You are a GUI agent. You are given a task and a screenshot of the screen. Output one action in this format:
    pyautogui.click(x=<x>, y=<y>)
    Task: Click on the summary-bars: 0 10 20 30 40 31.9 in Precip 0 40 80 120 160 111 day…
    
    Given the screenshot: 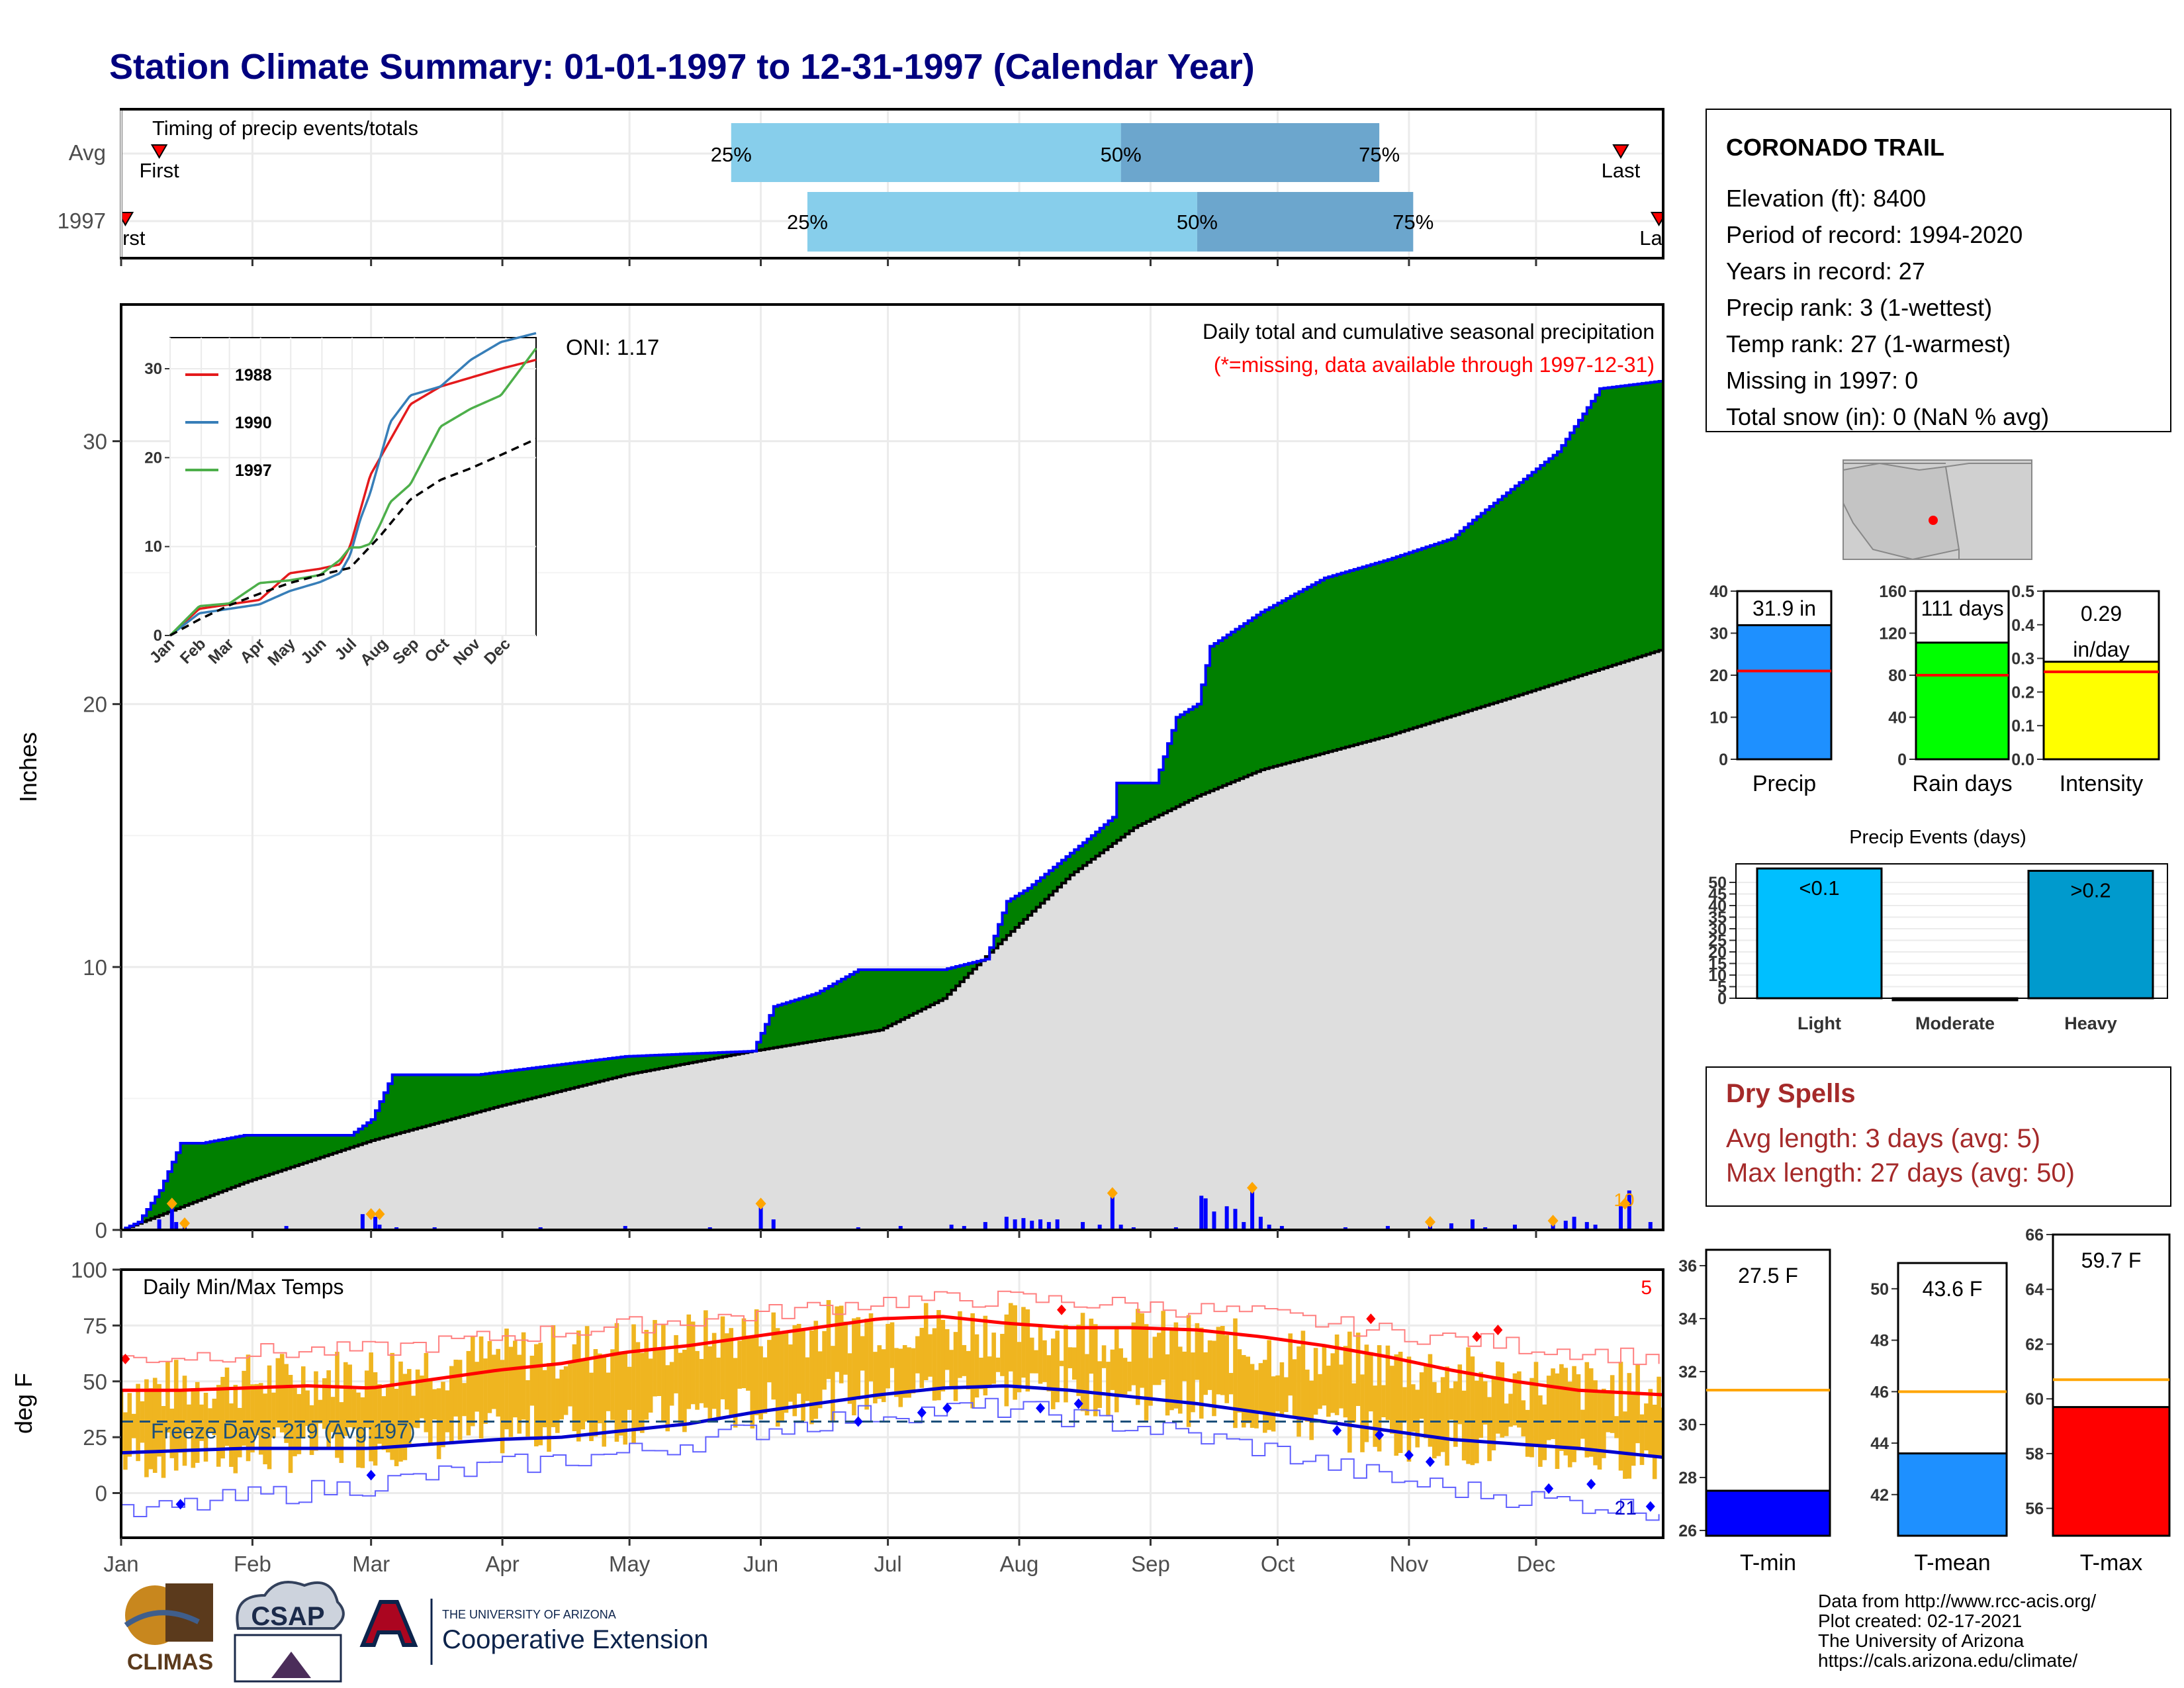 What is the action you would take?
    pyautogui.click(x=1934, y=689)
    